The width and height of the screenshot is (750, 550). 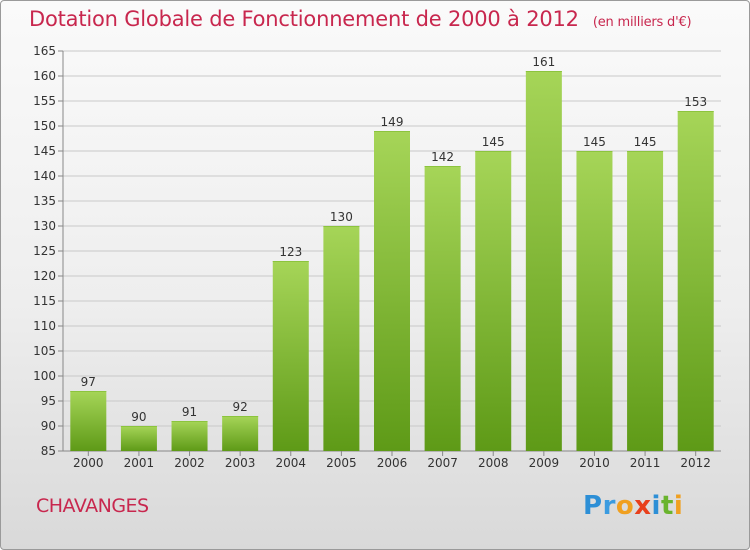 What do you see at coordinates (290, 463) in the screenshot?
I see `x-tick-label: 2004` at bounding box center [290, 463].